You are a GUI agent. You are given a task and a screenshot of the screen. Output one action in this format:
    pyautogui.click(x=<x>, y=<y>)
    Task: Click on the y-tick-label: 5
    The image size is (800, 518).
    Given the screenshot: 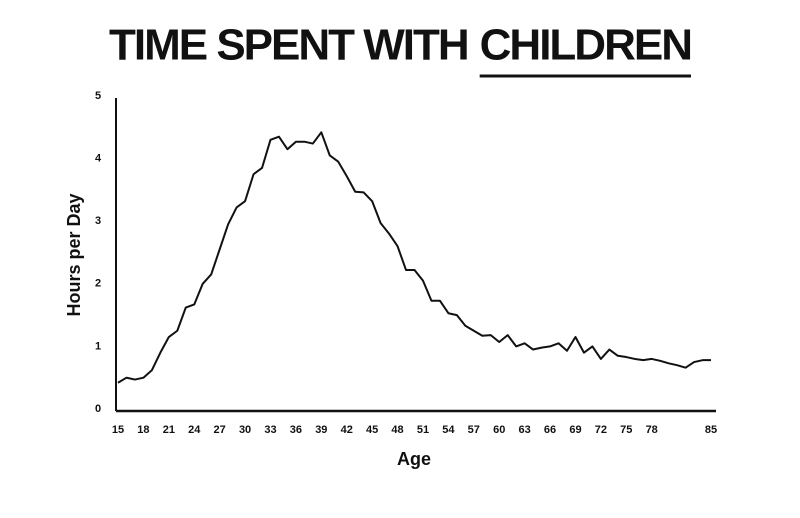 What is the action you would take?
    pyautogui.click(x=98, y=96)
    